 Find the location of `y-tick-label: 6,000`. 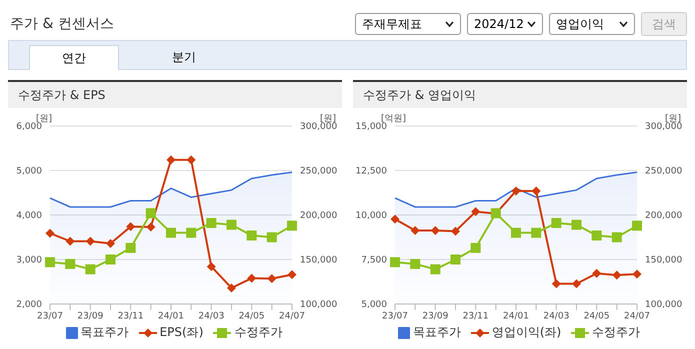

y-tick-label: 6,000 is located at coordinates (29, 127).